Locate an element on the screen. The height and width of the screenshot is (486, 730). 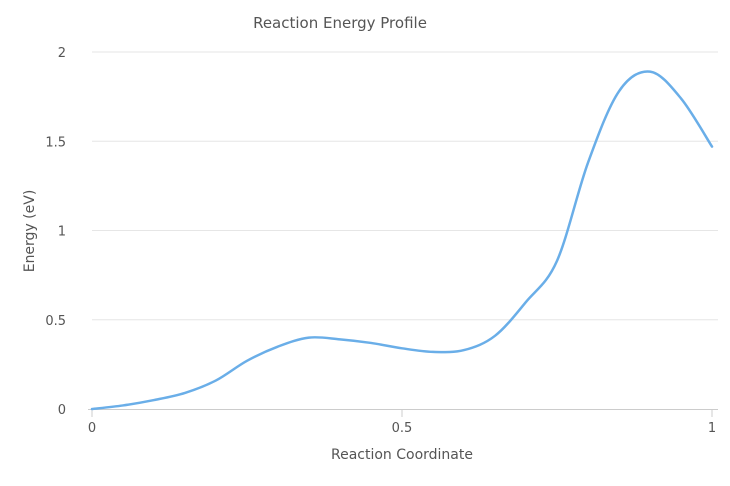
y-tick-label: 0.5 is located at coordinates (55, 321).